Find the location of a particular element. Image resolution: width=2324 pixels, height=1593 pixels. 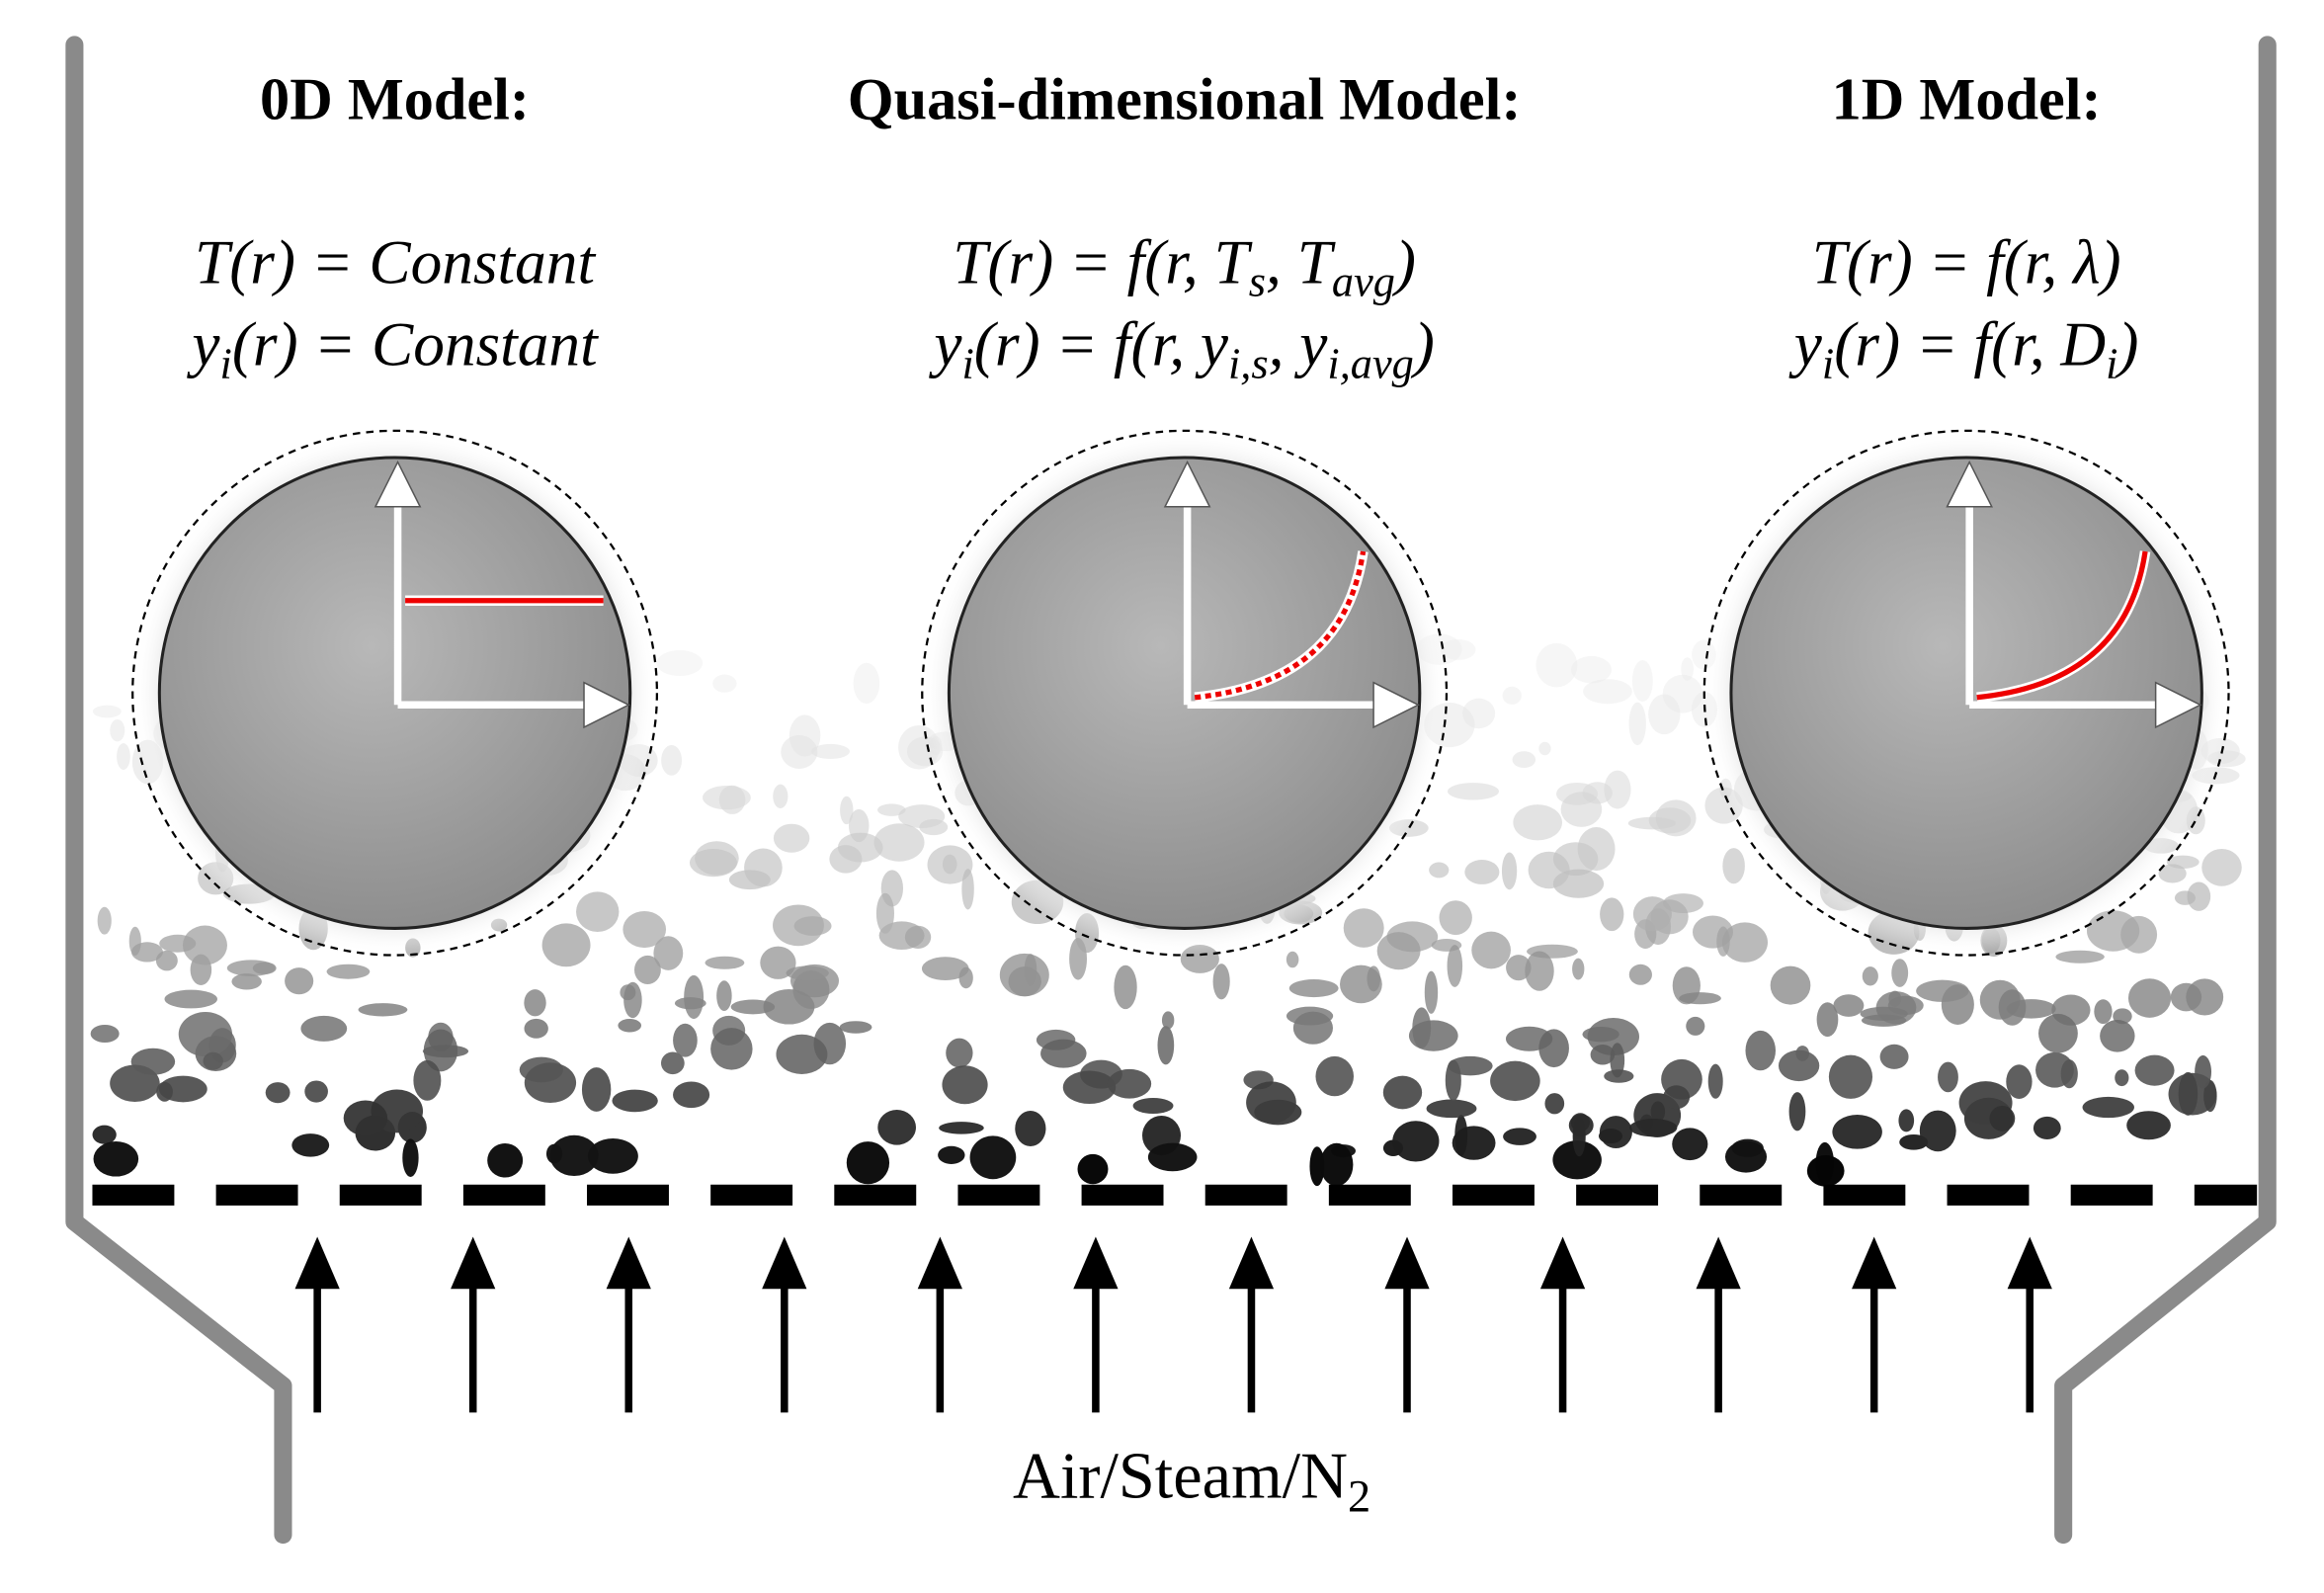

subscript: avg is located at coordinates (1363, 282).